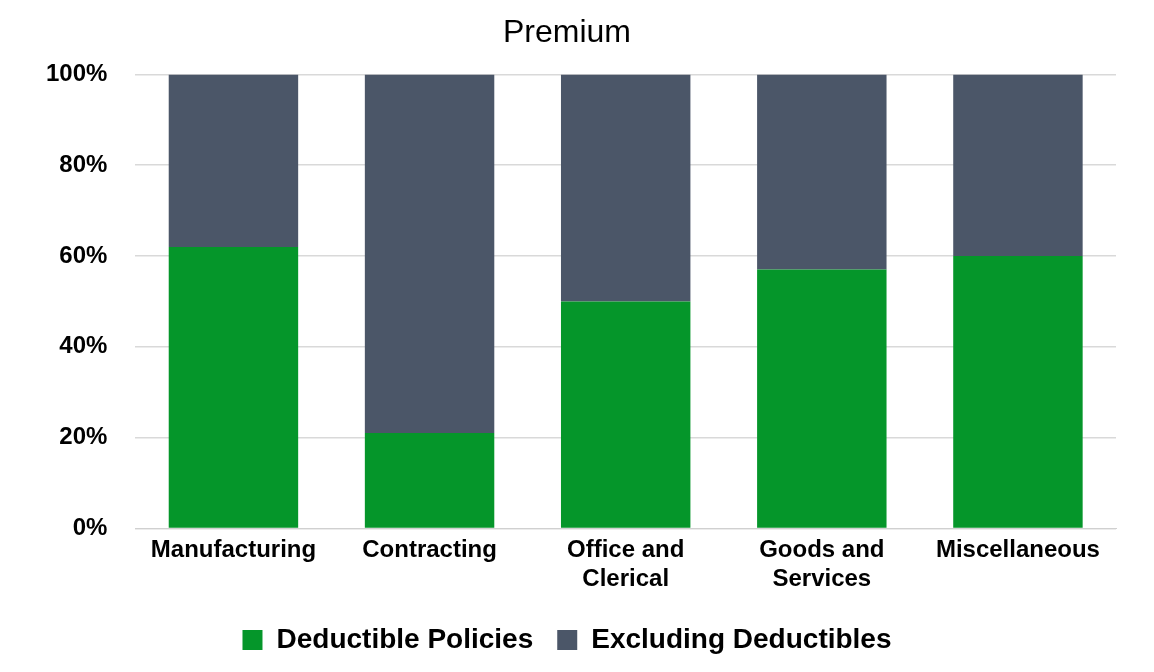 The height and width of the screenshot is (672, 1154). What do you see at coordinates (83, 254) in the screenshot?
I see `y-tick-label: 60%` at bounding box center [83, 254].